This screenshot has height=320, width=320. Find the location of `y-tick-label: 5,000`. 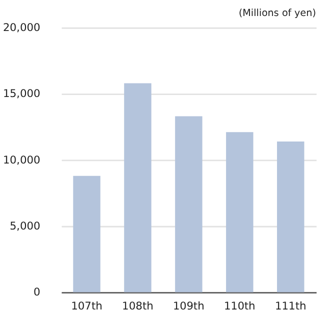

y-tick-label: 5,000 is located at coordinates (25, 226).